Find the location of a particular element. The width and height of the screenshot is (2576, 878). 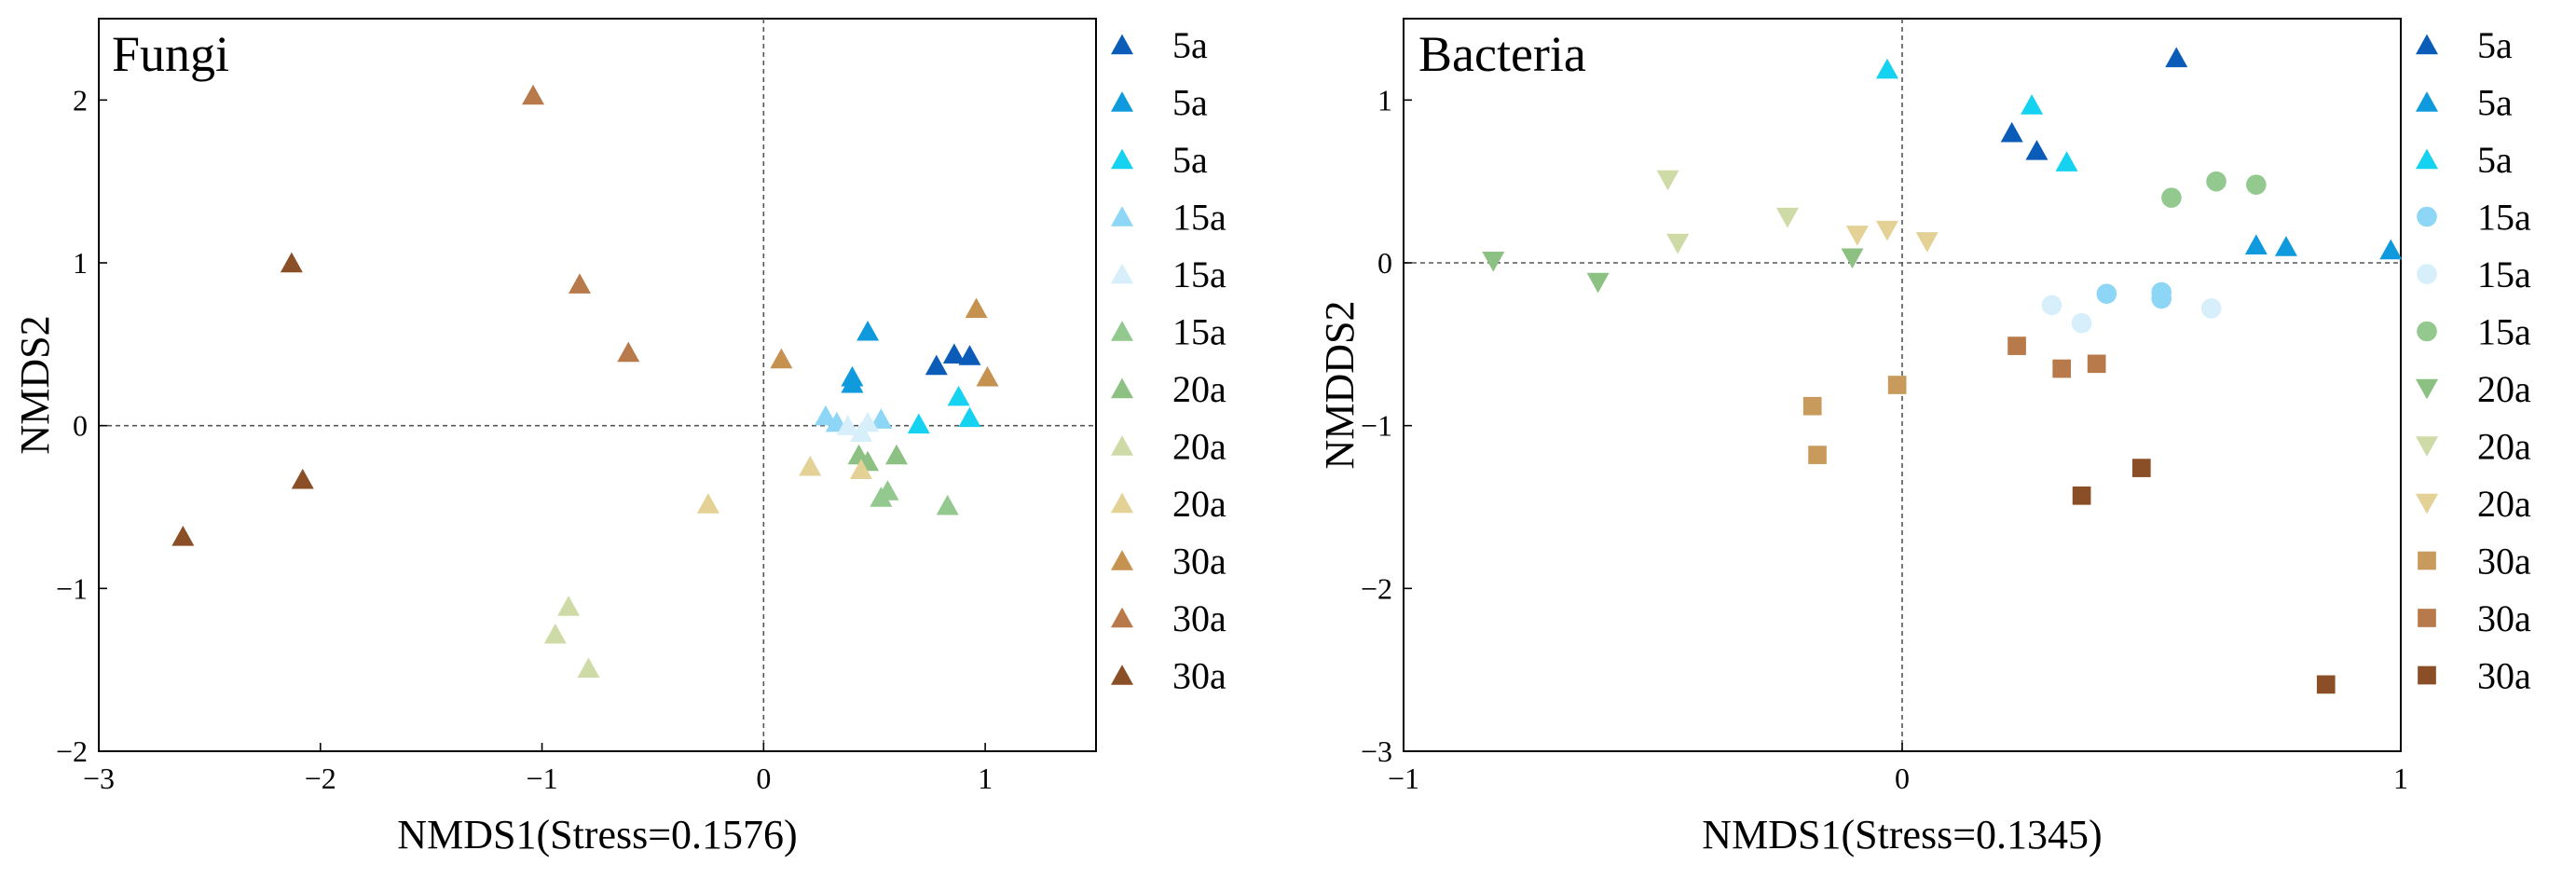

bacteria-y-tick-label: 0 is located at coordinates (1384, 263).